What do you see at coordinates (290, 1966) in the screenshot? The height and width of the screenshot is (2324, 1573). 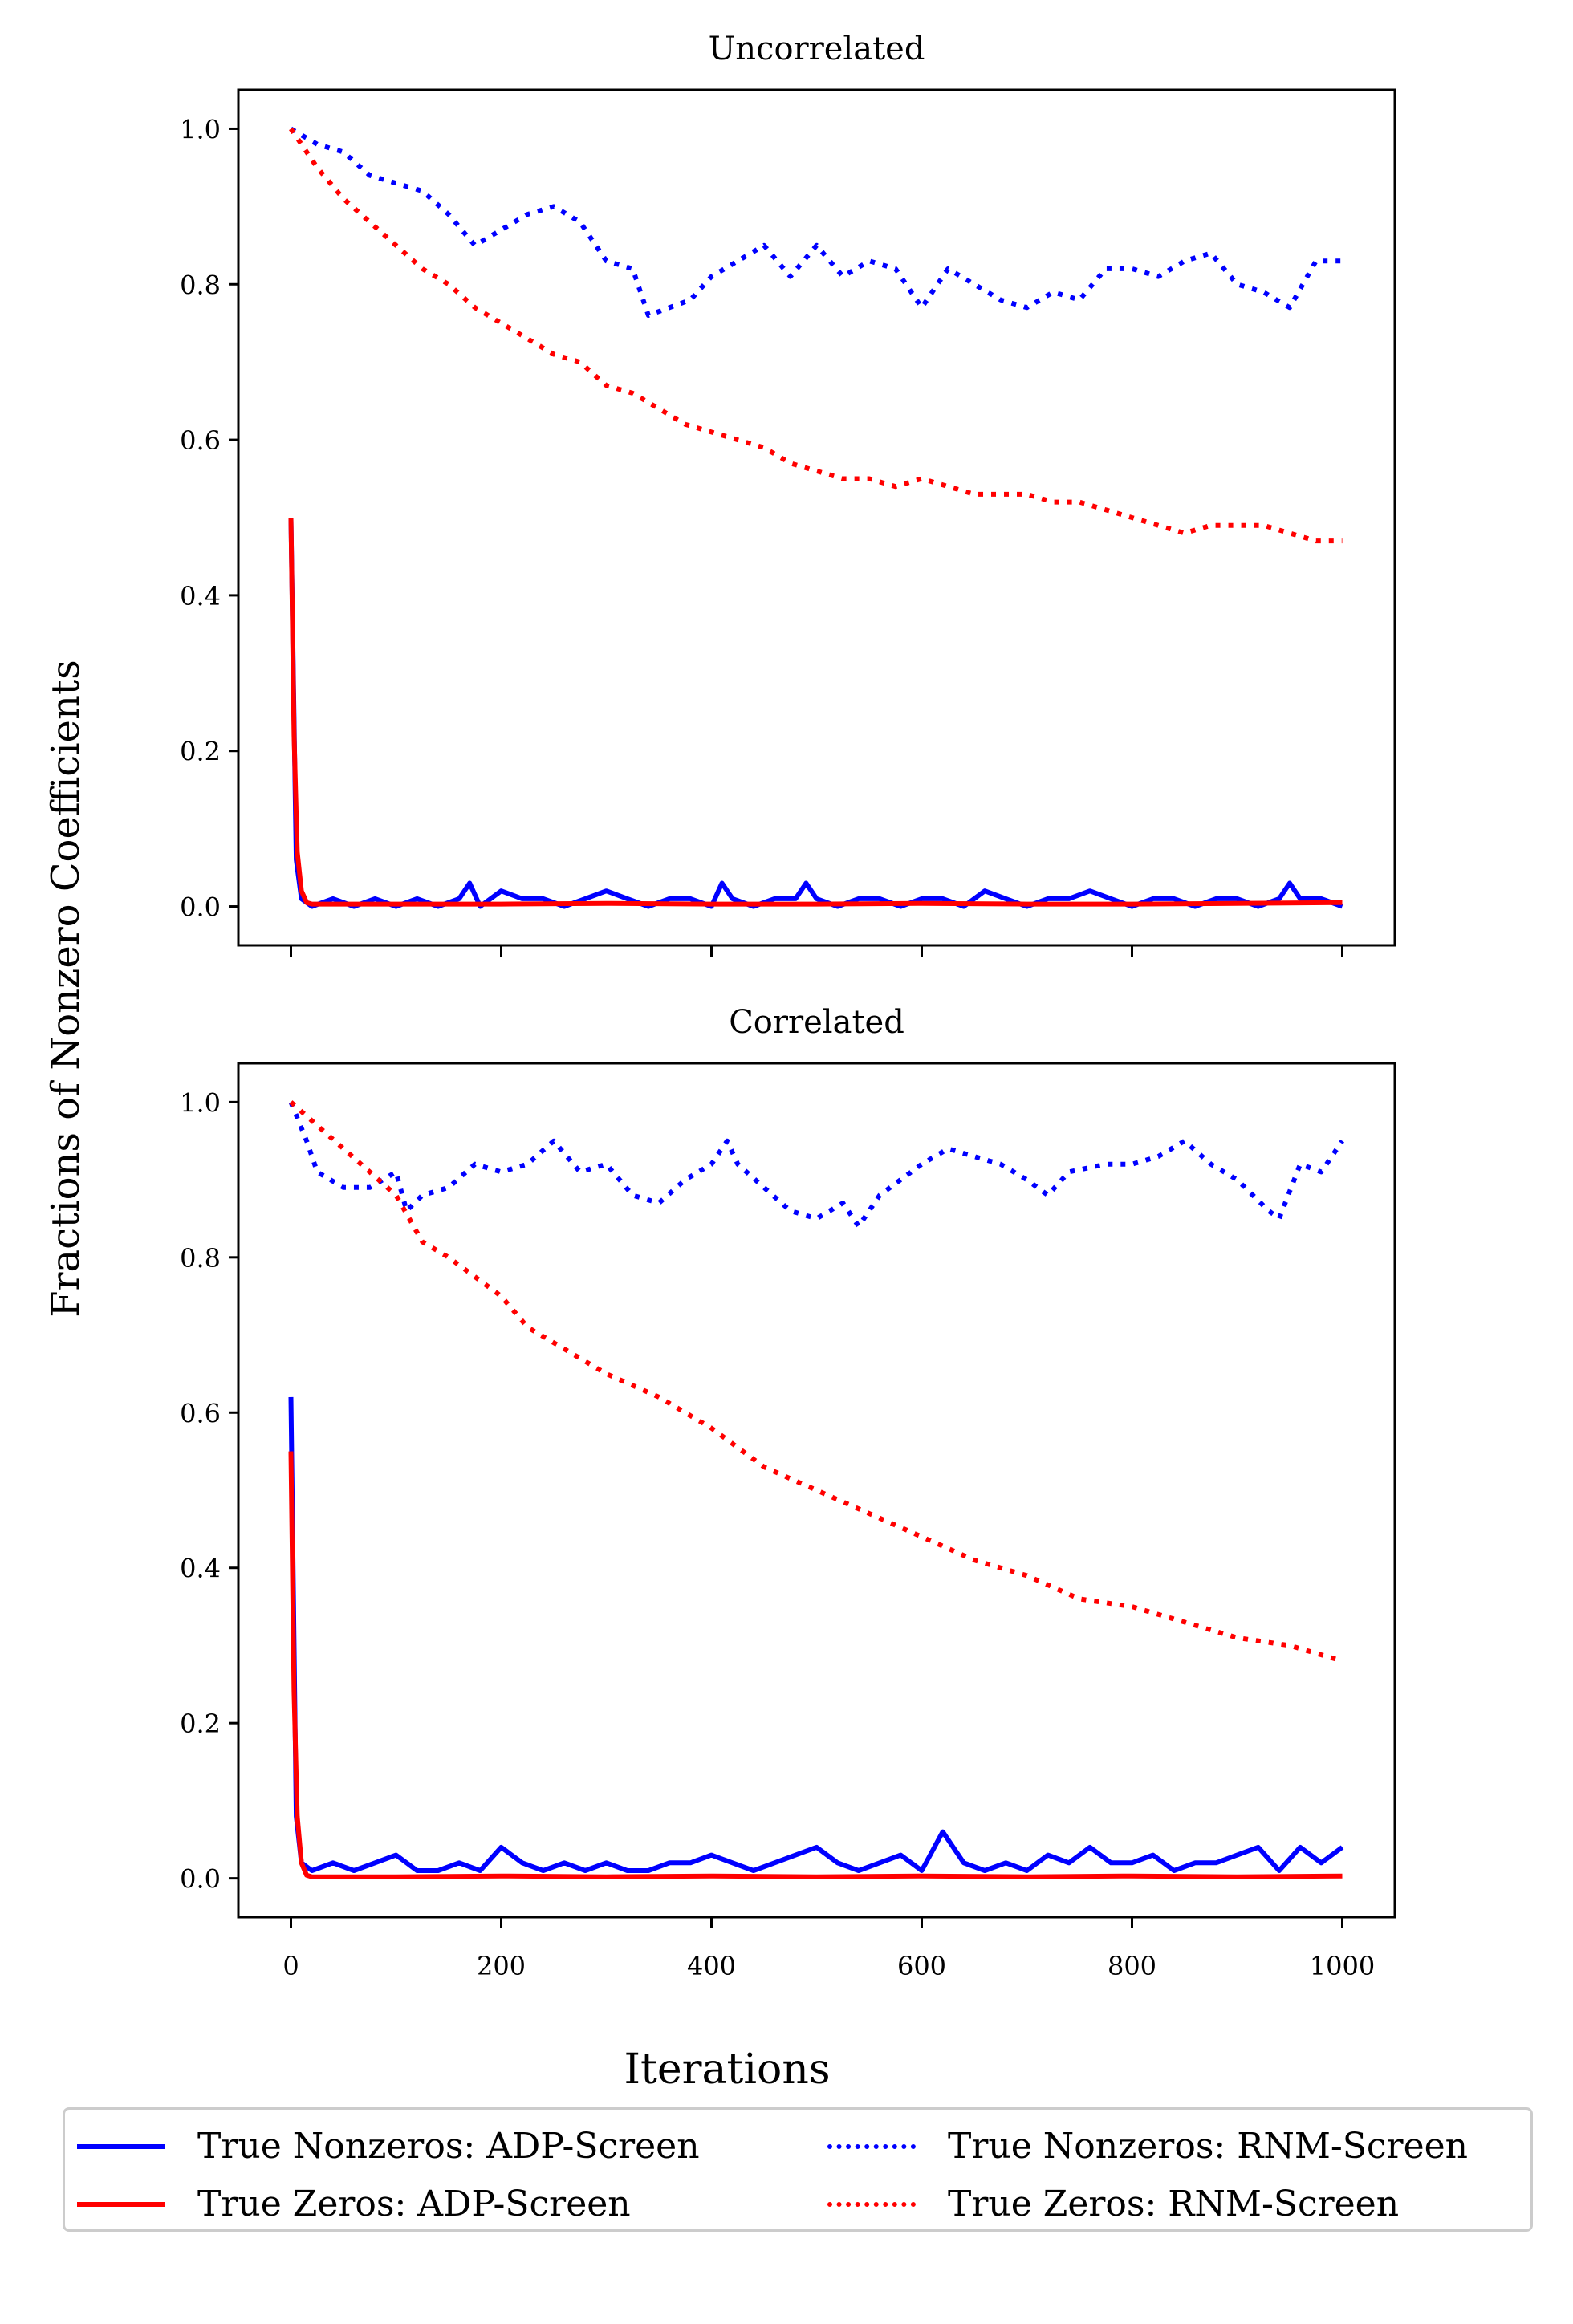 I see `x-tick-label: 0` at bounding box center [290, 1966].